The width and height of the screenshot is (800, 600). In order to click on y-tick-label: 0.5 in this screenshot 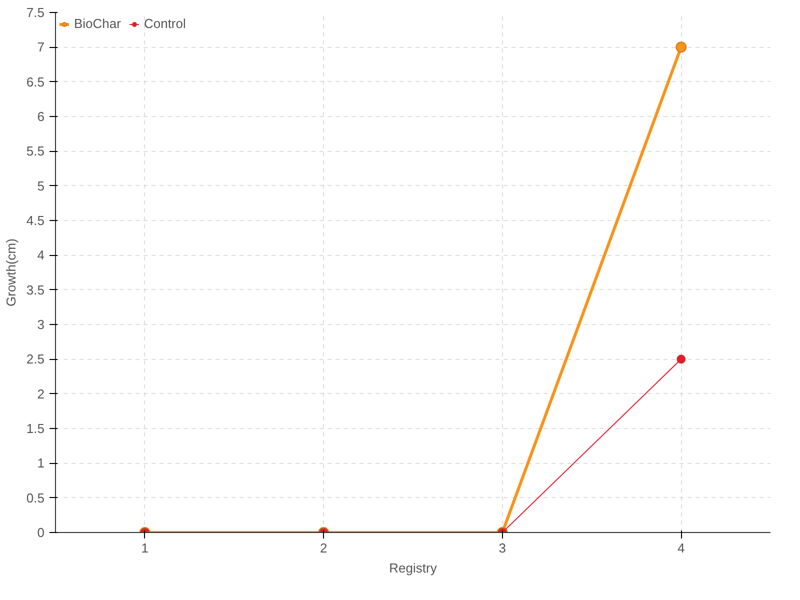, I will do `click(35, 498)`.